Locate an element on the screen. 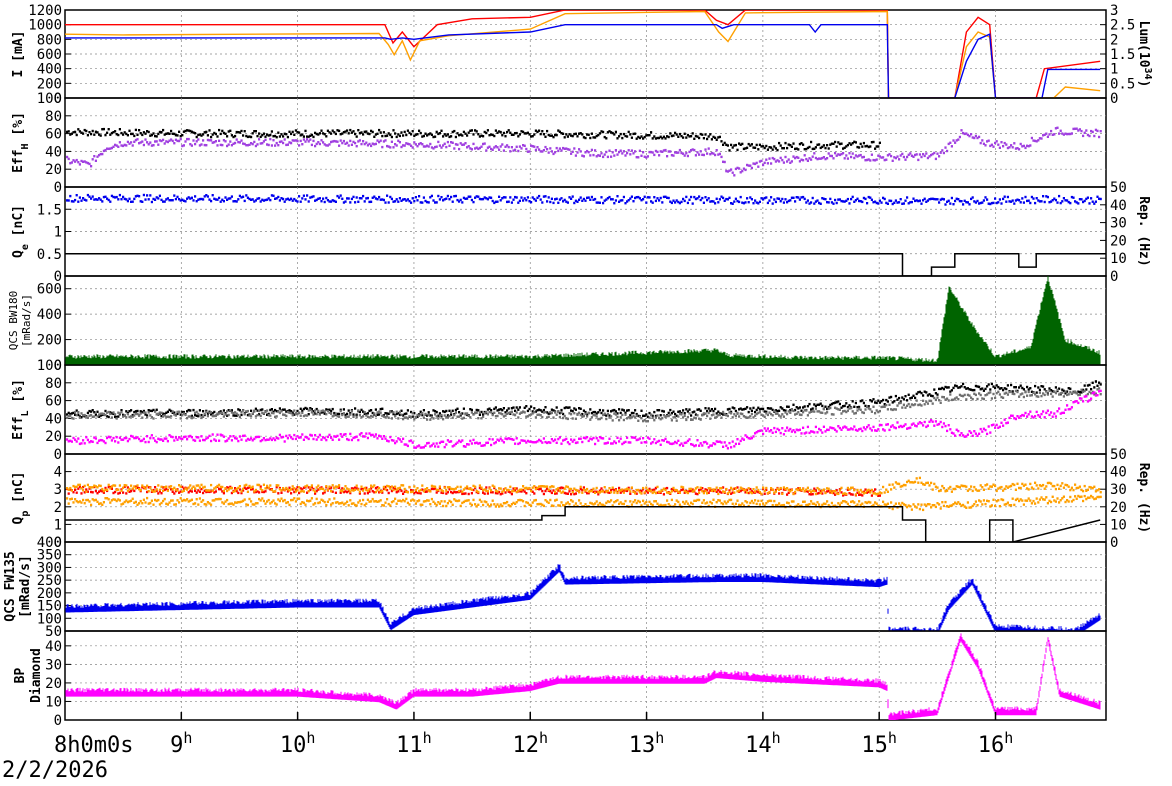  y2tick-label-current: 2 is located at coordinates (1114, 40).